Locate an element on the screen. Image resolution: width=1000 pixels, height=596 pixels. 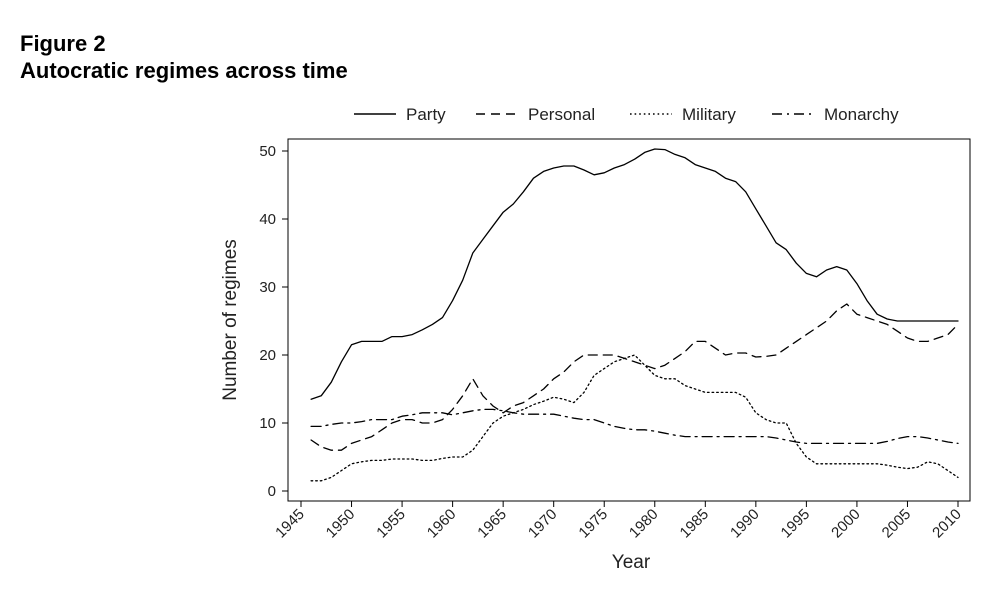
y-tick-label: 40 is located at coordinates (267, 219).